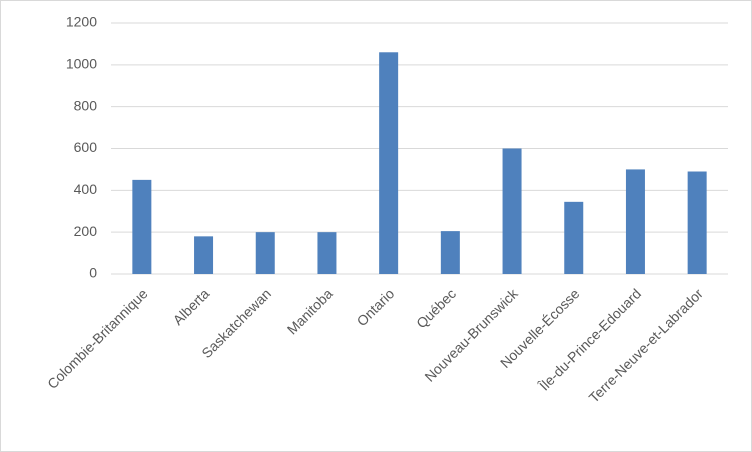 The width and height of the screenshot is (752, 452). Describe the element at coordinates (81, 22) in the screenshot. I see `y-tick-label: 1200` at that location.